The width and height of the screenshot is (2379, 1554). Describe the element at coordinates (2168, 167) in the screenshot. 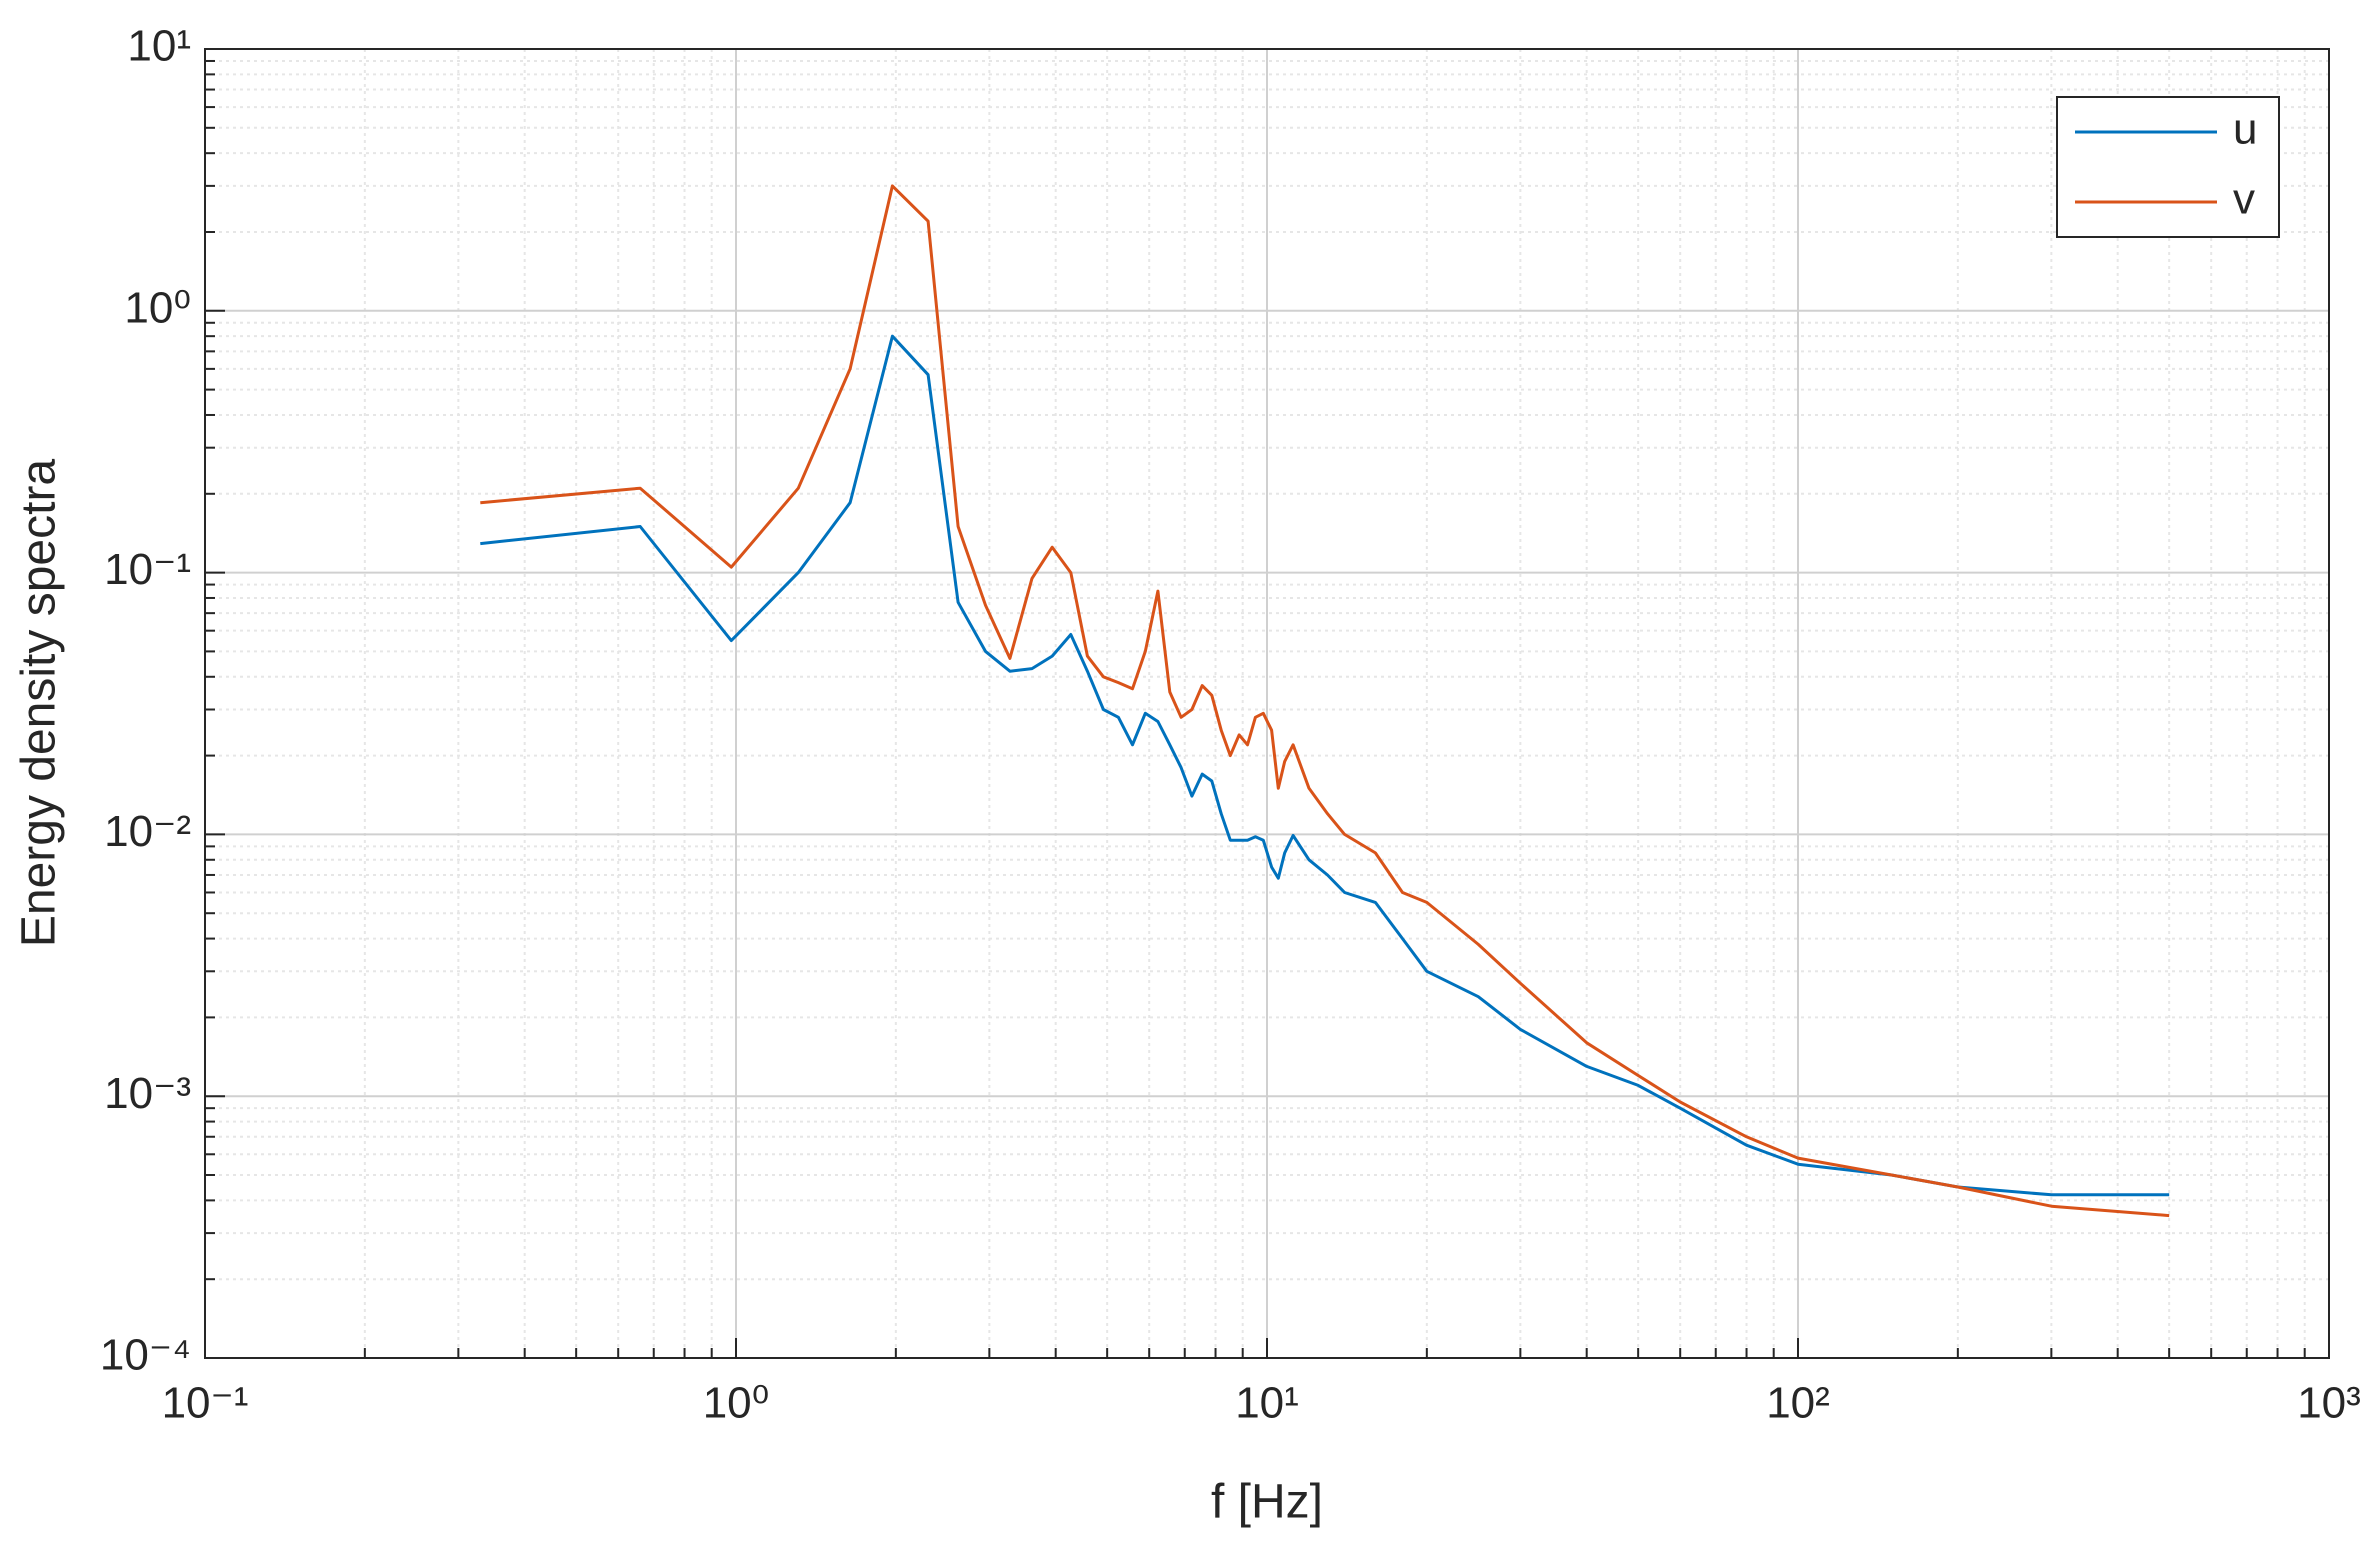

I see `legend-box` at that location.